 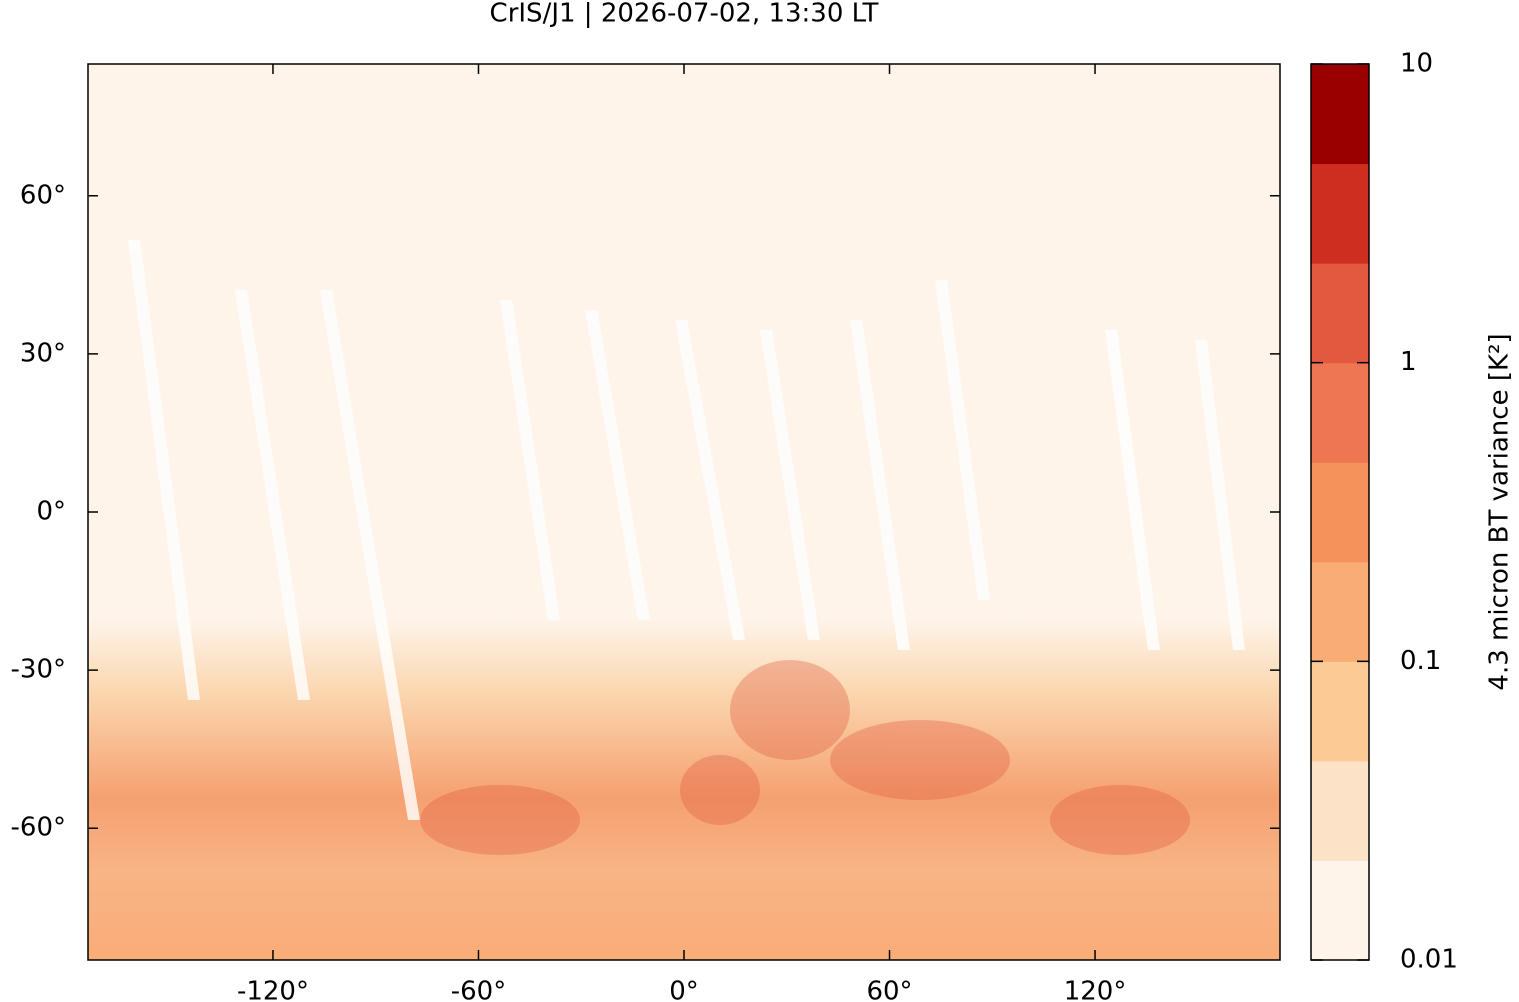 What do you see at coordinates (889, 989) in the screenshot?
I see `x-tick-label: 60°` at bounding box center [889, 989].